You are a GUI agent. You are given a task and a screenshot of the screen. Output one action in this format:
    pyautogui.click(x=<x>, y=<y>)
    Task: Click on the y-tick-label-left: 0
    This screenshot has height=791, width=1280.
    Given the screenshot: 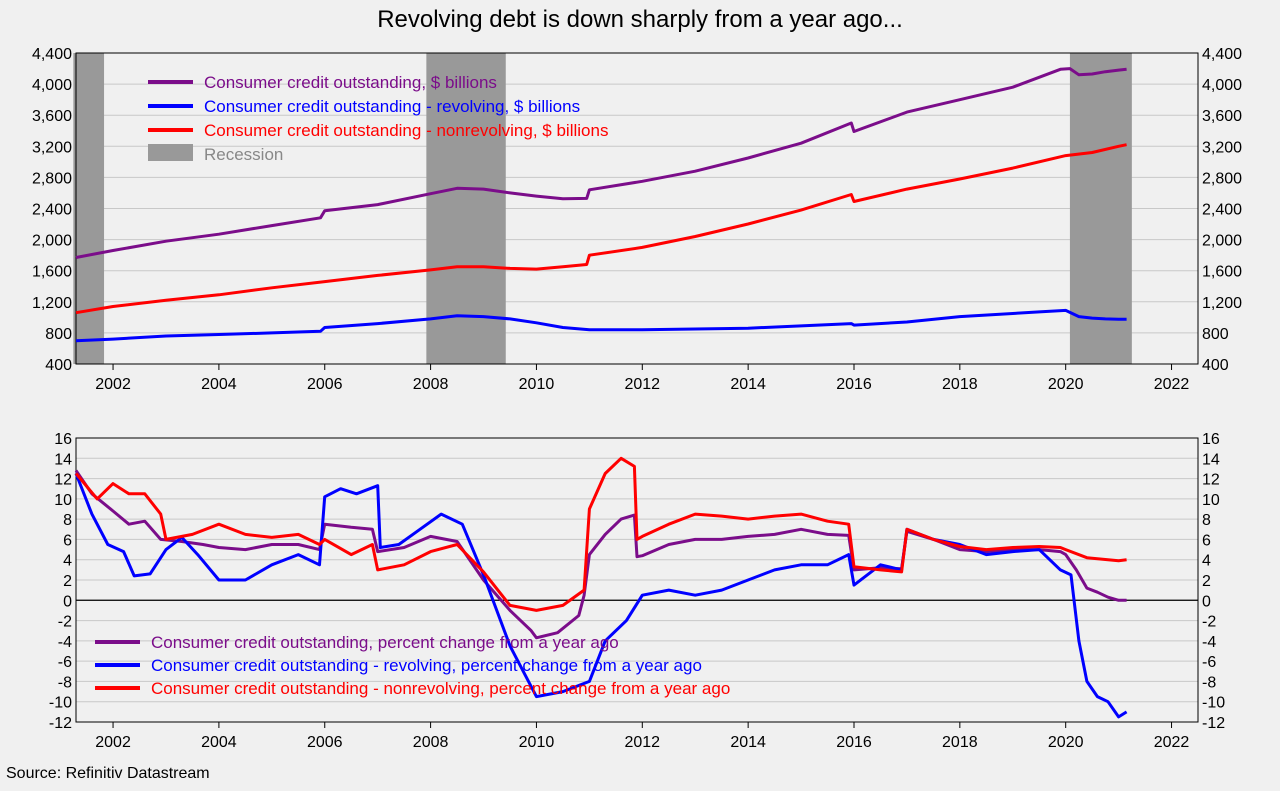 What is the action you would take?
    pyautogui.click(x=67, y=601)
    